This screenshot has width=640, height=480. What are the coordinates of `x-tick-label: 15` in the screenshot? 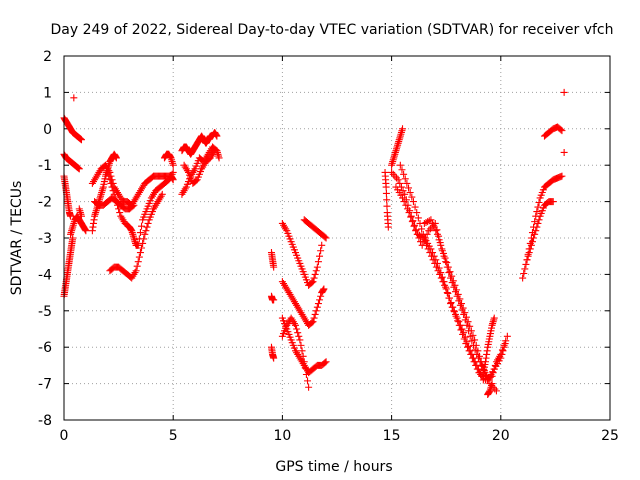 It's located at (392, 436).